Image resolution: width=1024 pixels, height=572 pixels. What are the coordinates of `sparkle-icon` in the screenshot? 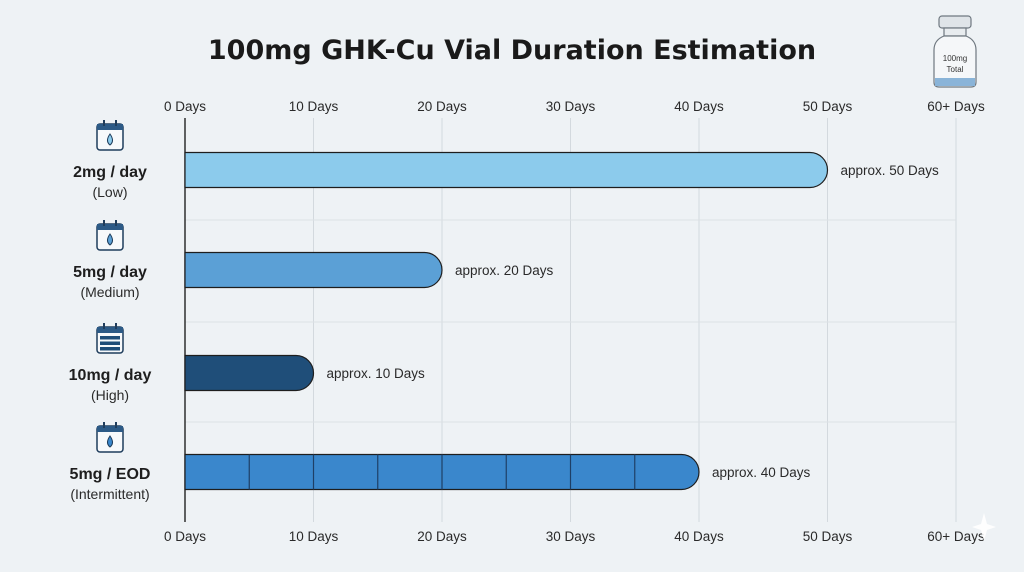 It's located at (984, 527).